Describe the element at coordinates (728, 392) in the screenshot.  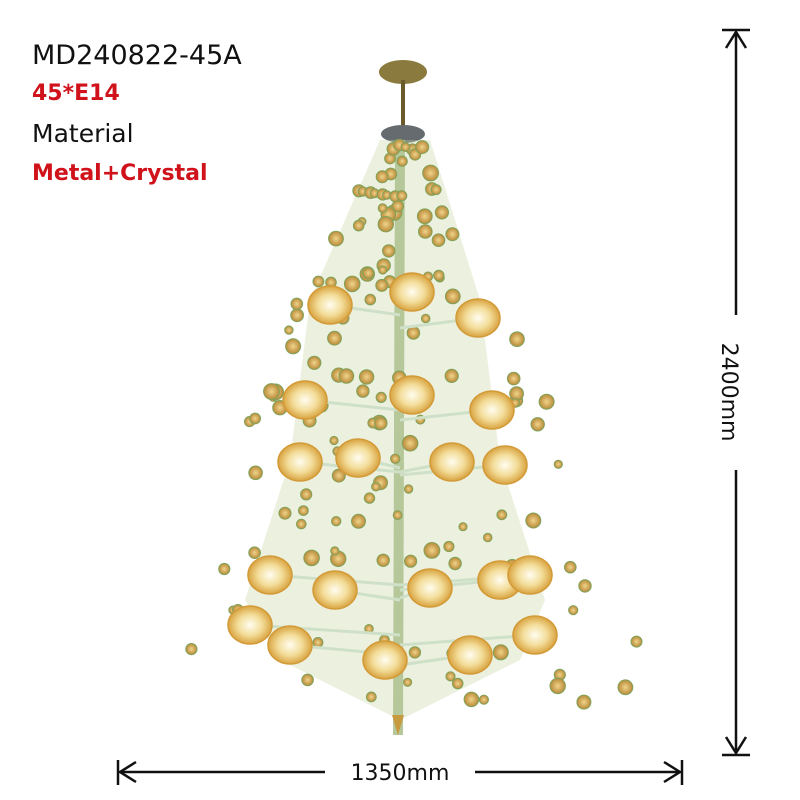
I see `height-label: 2400mm` at that location.